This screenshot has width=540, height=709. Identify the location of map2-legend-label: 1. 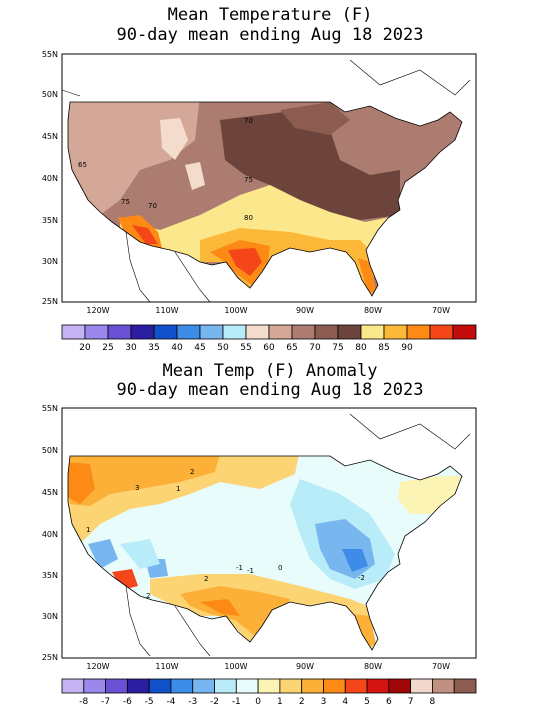
(280, 702).